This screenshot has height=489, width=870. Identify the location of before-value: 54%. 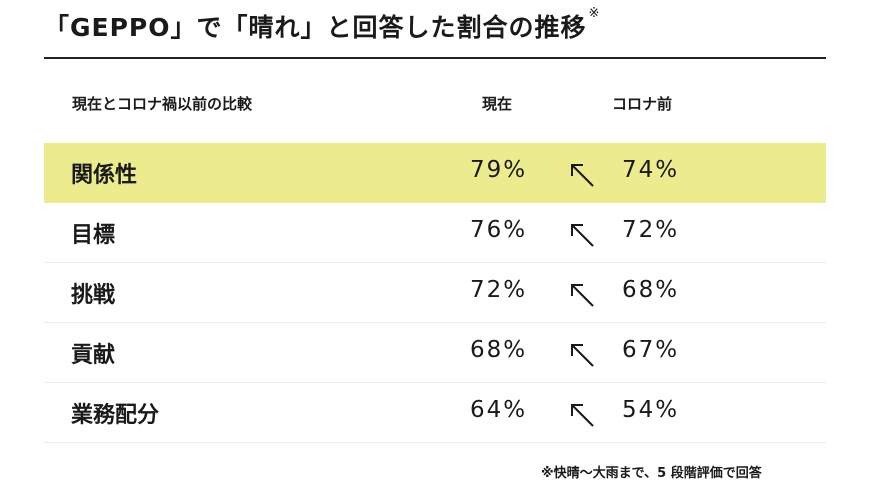
(651, 410).